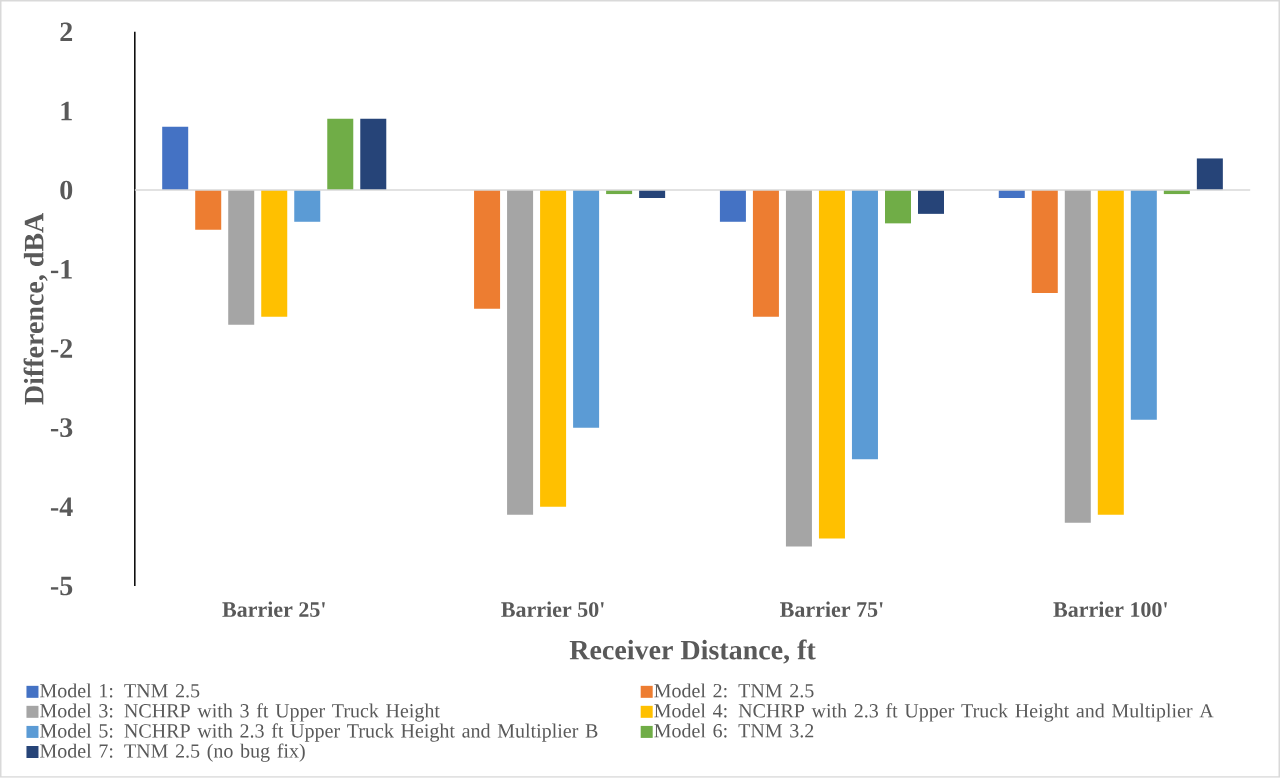 Image resolution: width=1280 pixels, height=778 pixels. Describe the element at coordinates (1110, 609) in the screenshot. I see `x-tick-label: Barrier 100'` at that location.